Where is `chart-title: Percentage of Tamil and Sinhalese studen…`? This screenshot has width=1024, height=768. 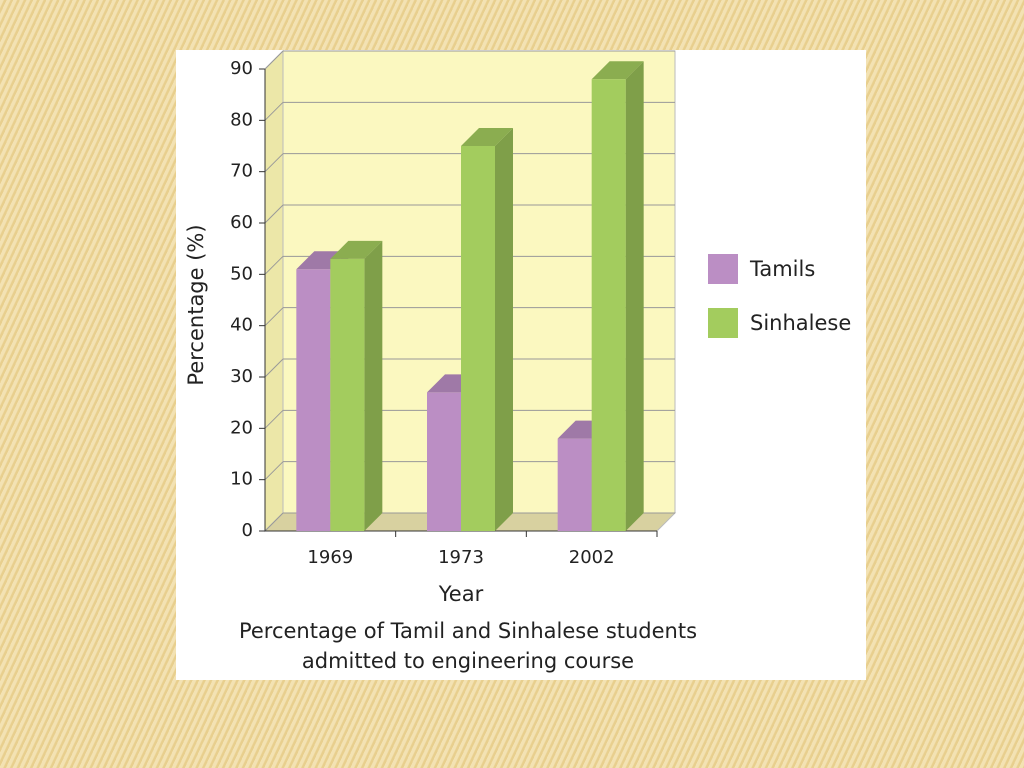
chart-title: Percentage of Tamil and Sinhalese studen… is located at coordinates (468, 631).